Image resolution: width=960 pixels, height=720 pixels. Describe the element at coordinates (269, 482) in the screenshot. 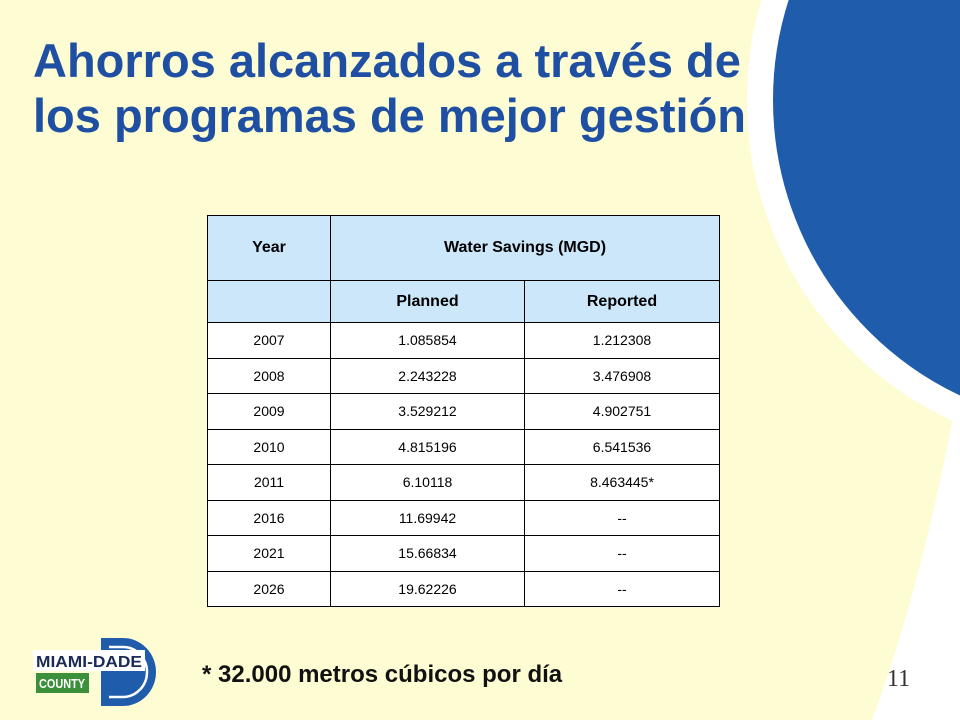

I see `cell-year: 2011` at that location.